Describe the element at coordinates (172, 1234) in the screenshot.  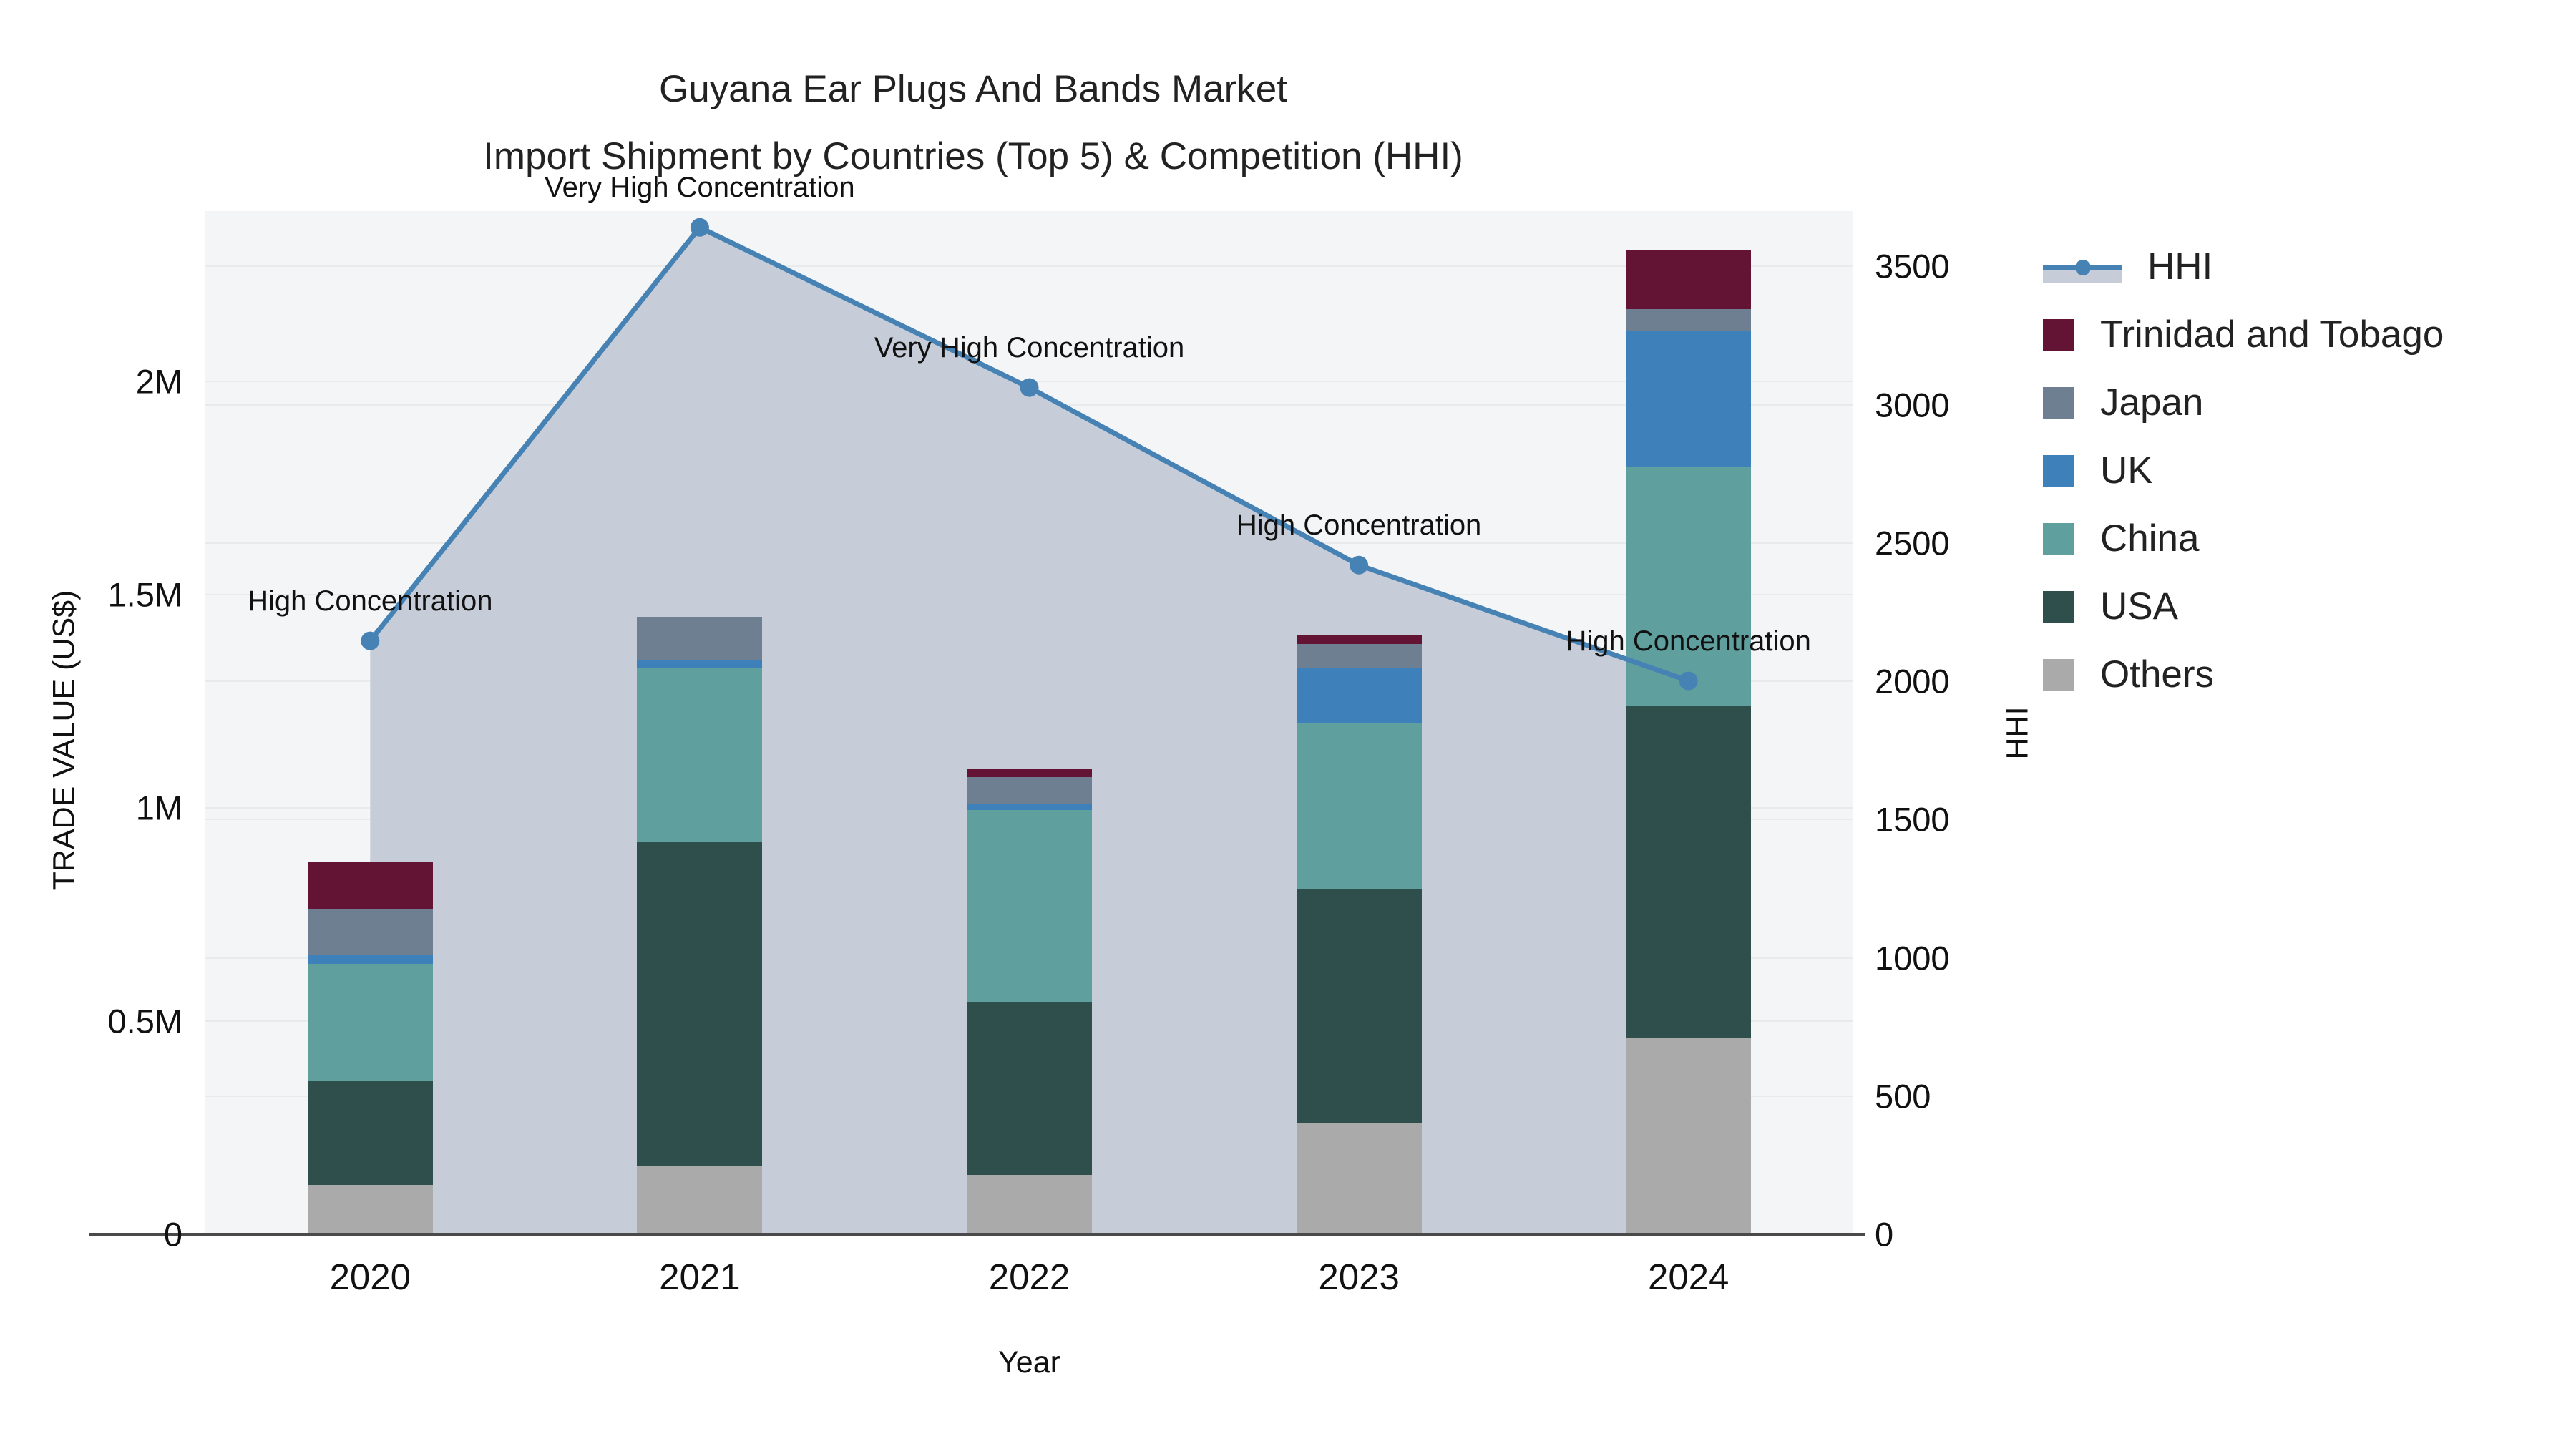
I see `y-axis-left-tick-label: 0` at that location.